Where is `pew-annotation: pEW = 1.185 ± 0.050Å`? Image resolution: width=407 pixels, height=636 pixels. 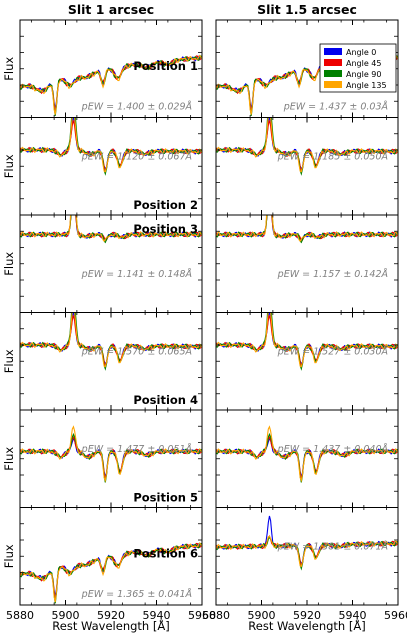
pew-annotation: pEW = 1.185 ± 0.050Å is located at coordinates (332, 157).